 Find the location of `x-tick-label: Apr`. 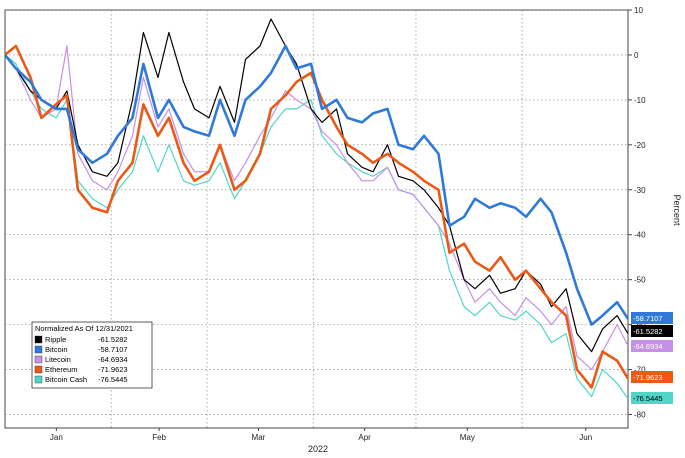

x-tick-label: Apr is located at coordinates (364, 437).